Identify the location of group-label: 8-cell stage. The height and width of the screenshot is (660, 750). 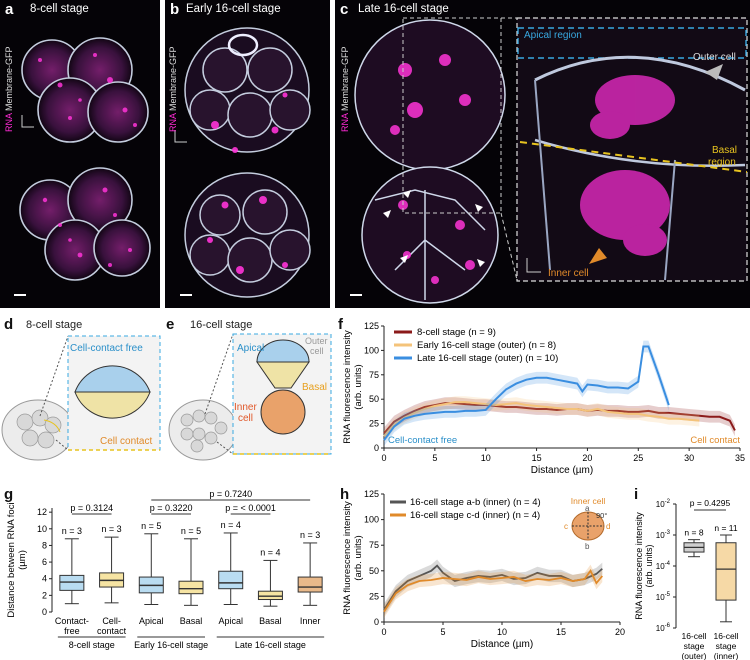
(92, 645).